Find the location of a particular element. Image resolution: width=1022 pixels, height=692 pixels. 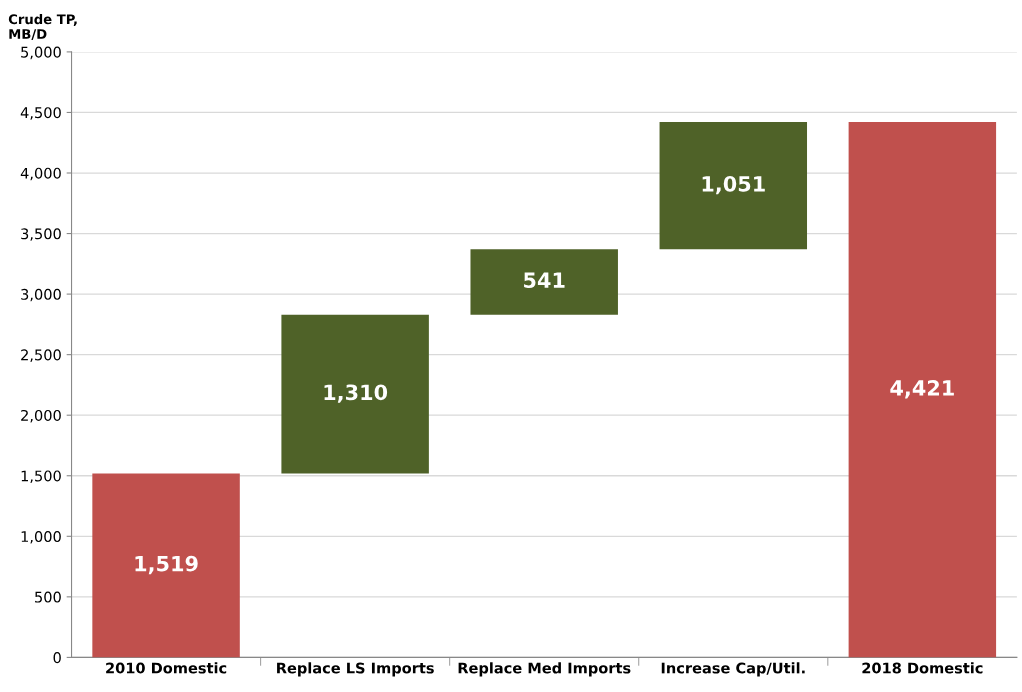

x-tick-label: Replace LS Imports is located at coordinates (355, 669).